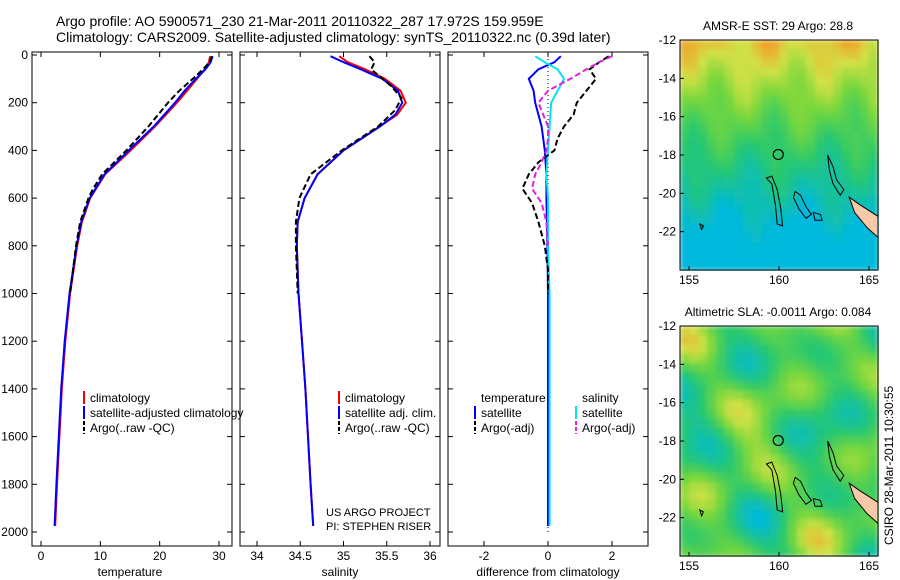 The height and width of the screenshot is (580, 900). I want to click on y-tick-label: 1800, so click(14, 484).